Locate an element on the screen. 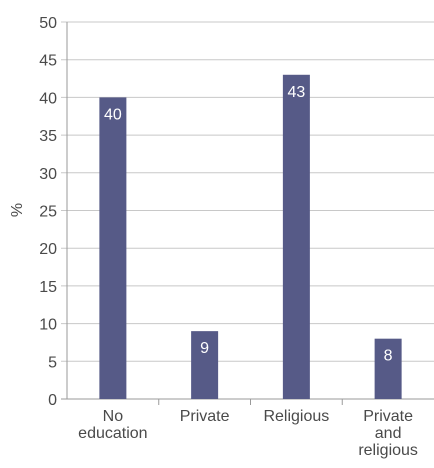  category-label-line: Religious is located at coordinates (296, 416).